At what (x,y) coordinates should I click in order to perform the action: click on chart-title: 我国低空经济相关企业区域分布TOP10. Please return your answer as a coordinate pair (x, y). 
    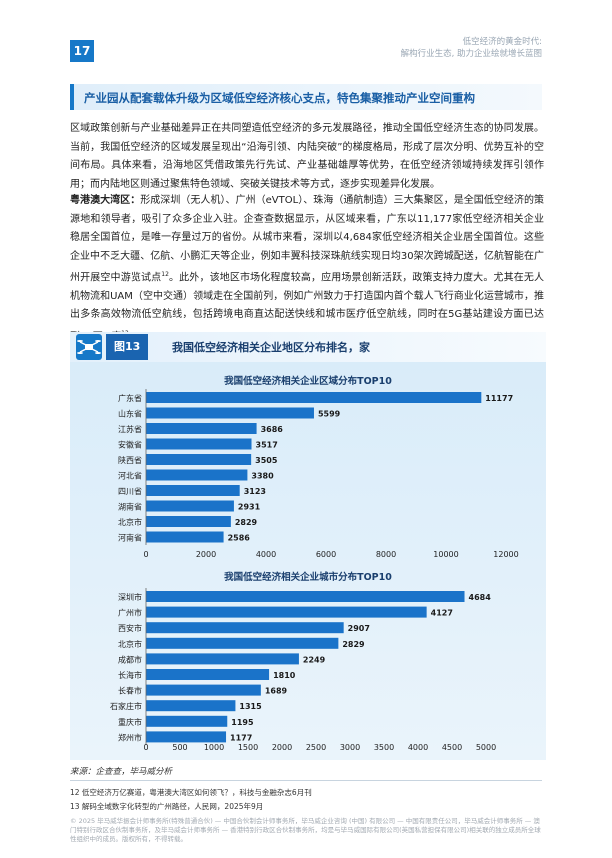
    Looking at the image, I should click on (308, 381).